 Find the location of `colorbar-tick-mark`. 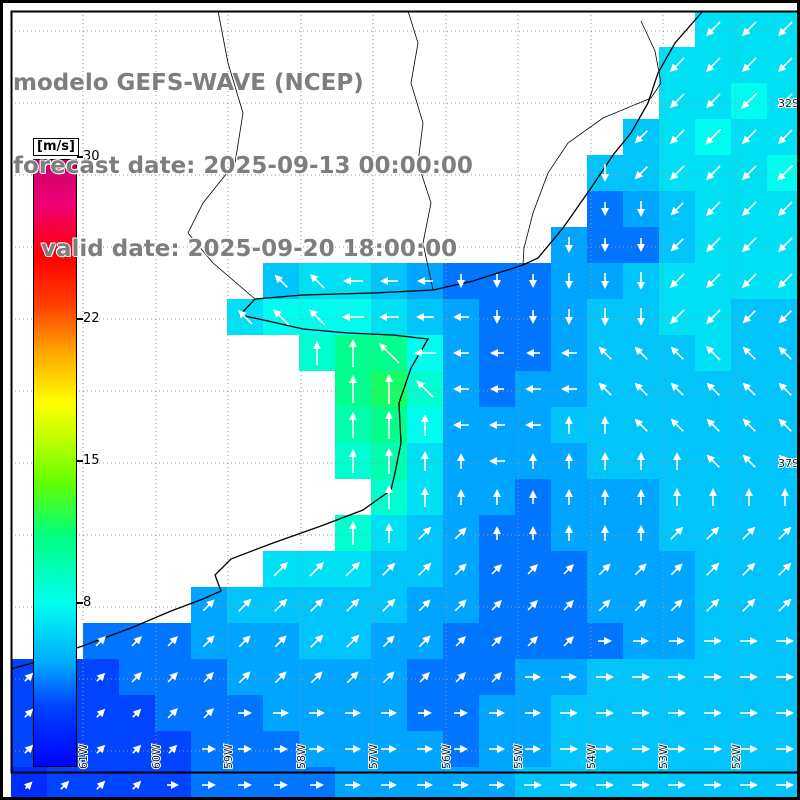

colorbar-tick-mark is located at coordinates (80, 602).